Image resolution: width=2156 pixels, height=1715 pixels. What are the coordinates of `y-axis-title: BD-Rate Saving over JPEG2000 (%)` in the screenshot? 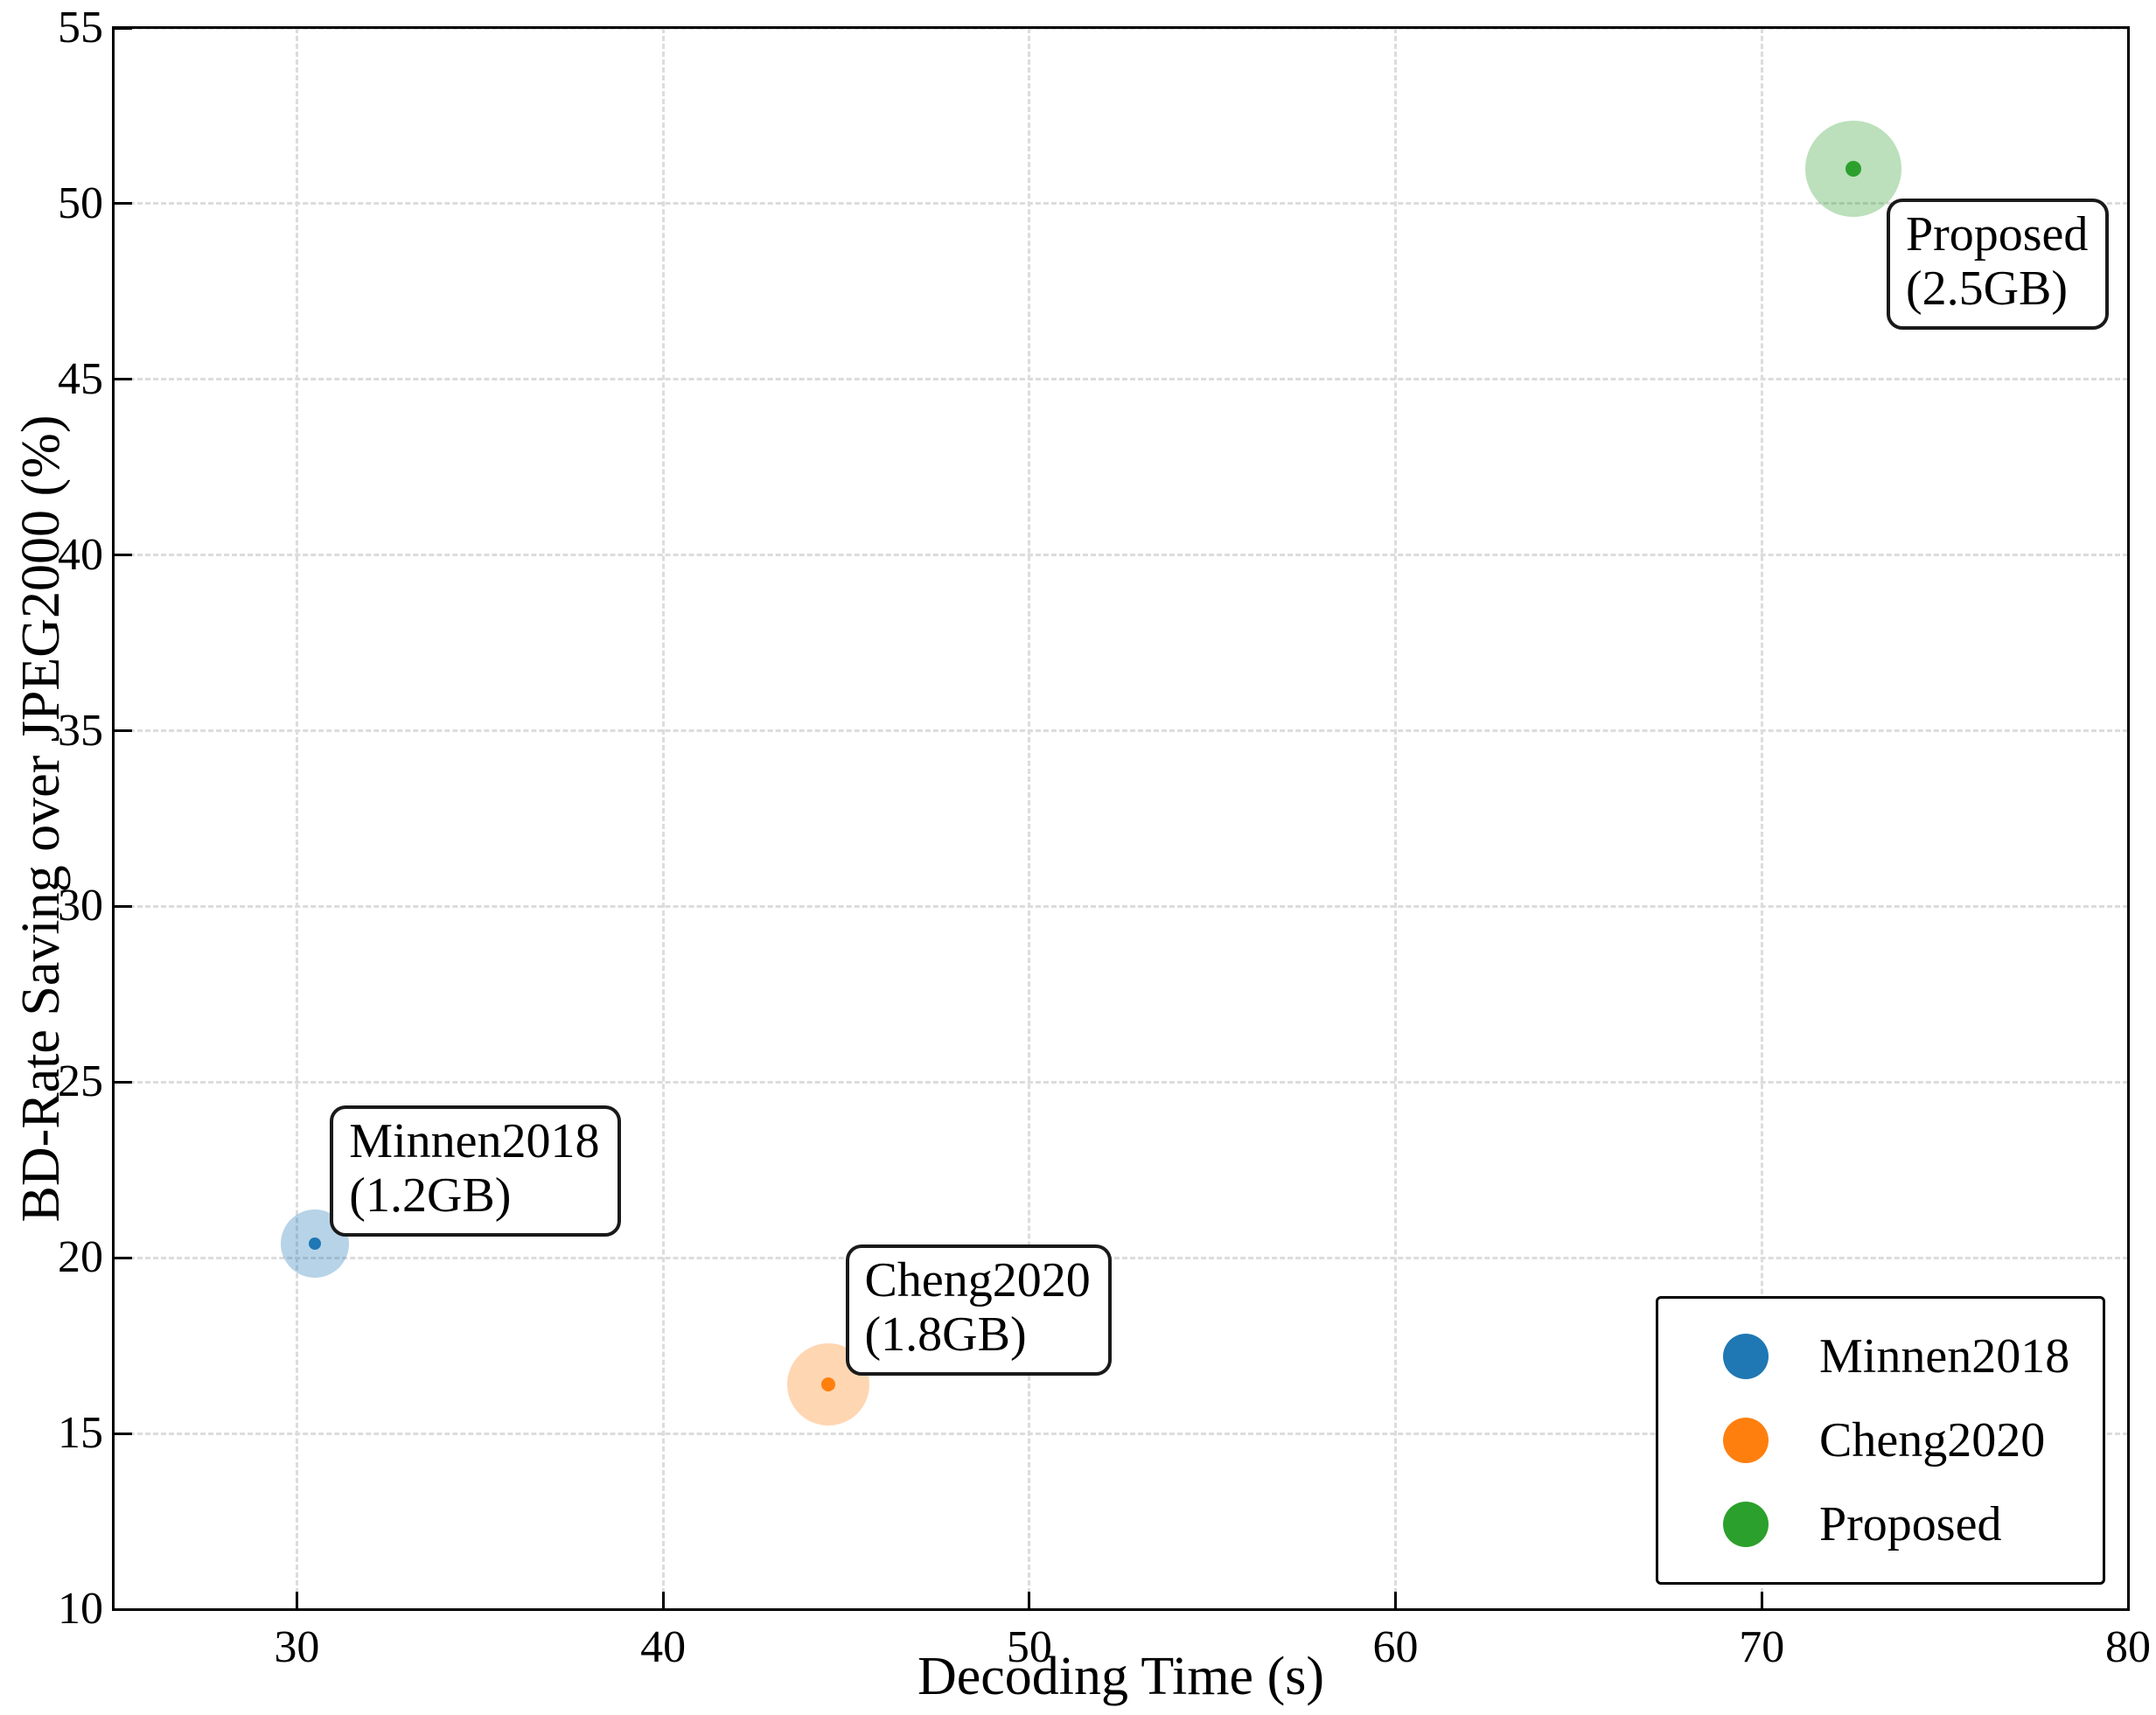 It's located at (41, 819).